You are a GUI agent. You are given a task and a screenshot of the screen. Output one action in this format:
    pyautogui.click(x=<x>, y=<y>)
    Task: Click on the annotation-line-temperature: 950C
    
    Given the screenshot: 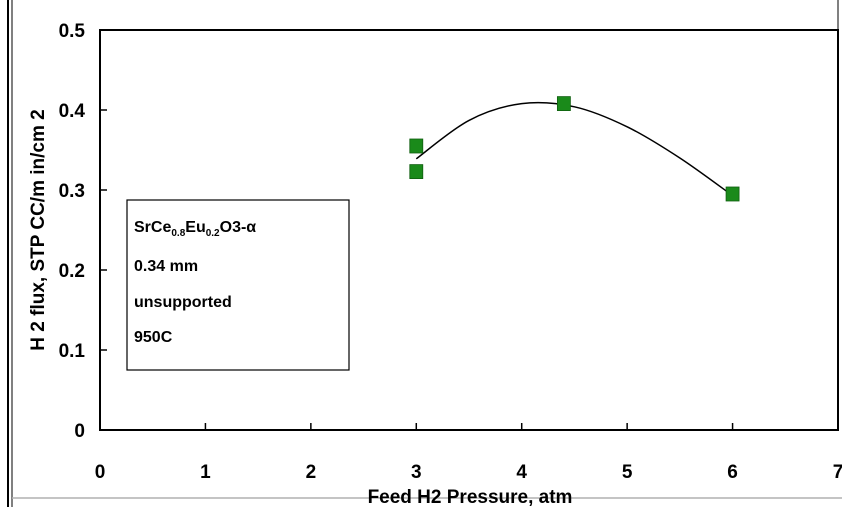 What is the action you would take?
    pyautogui.click(x=153, y=337)
    